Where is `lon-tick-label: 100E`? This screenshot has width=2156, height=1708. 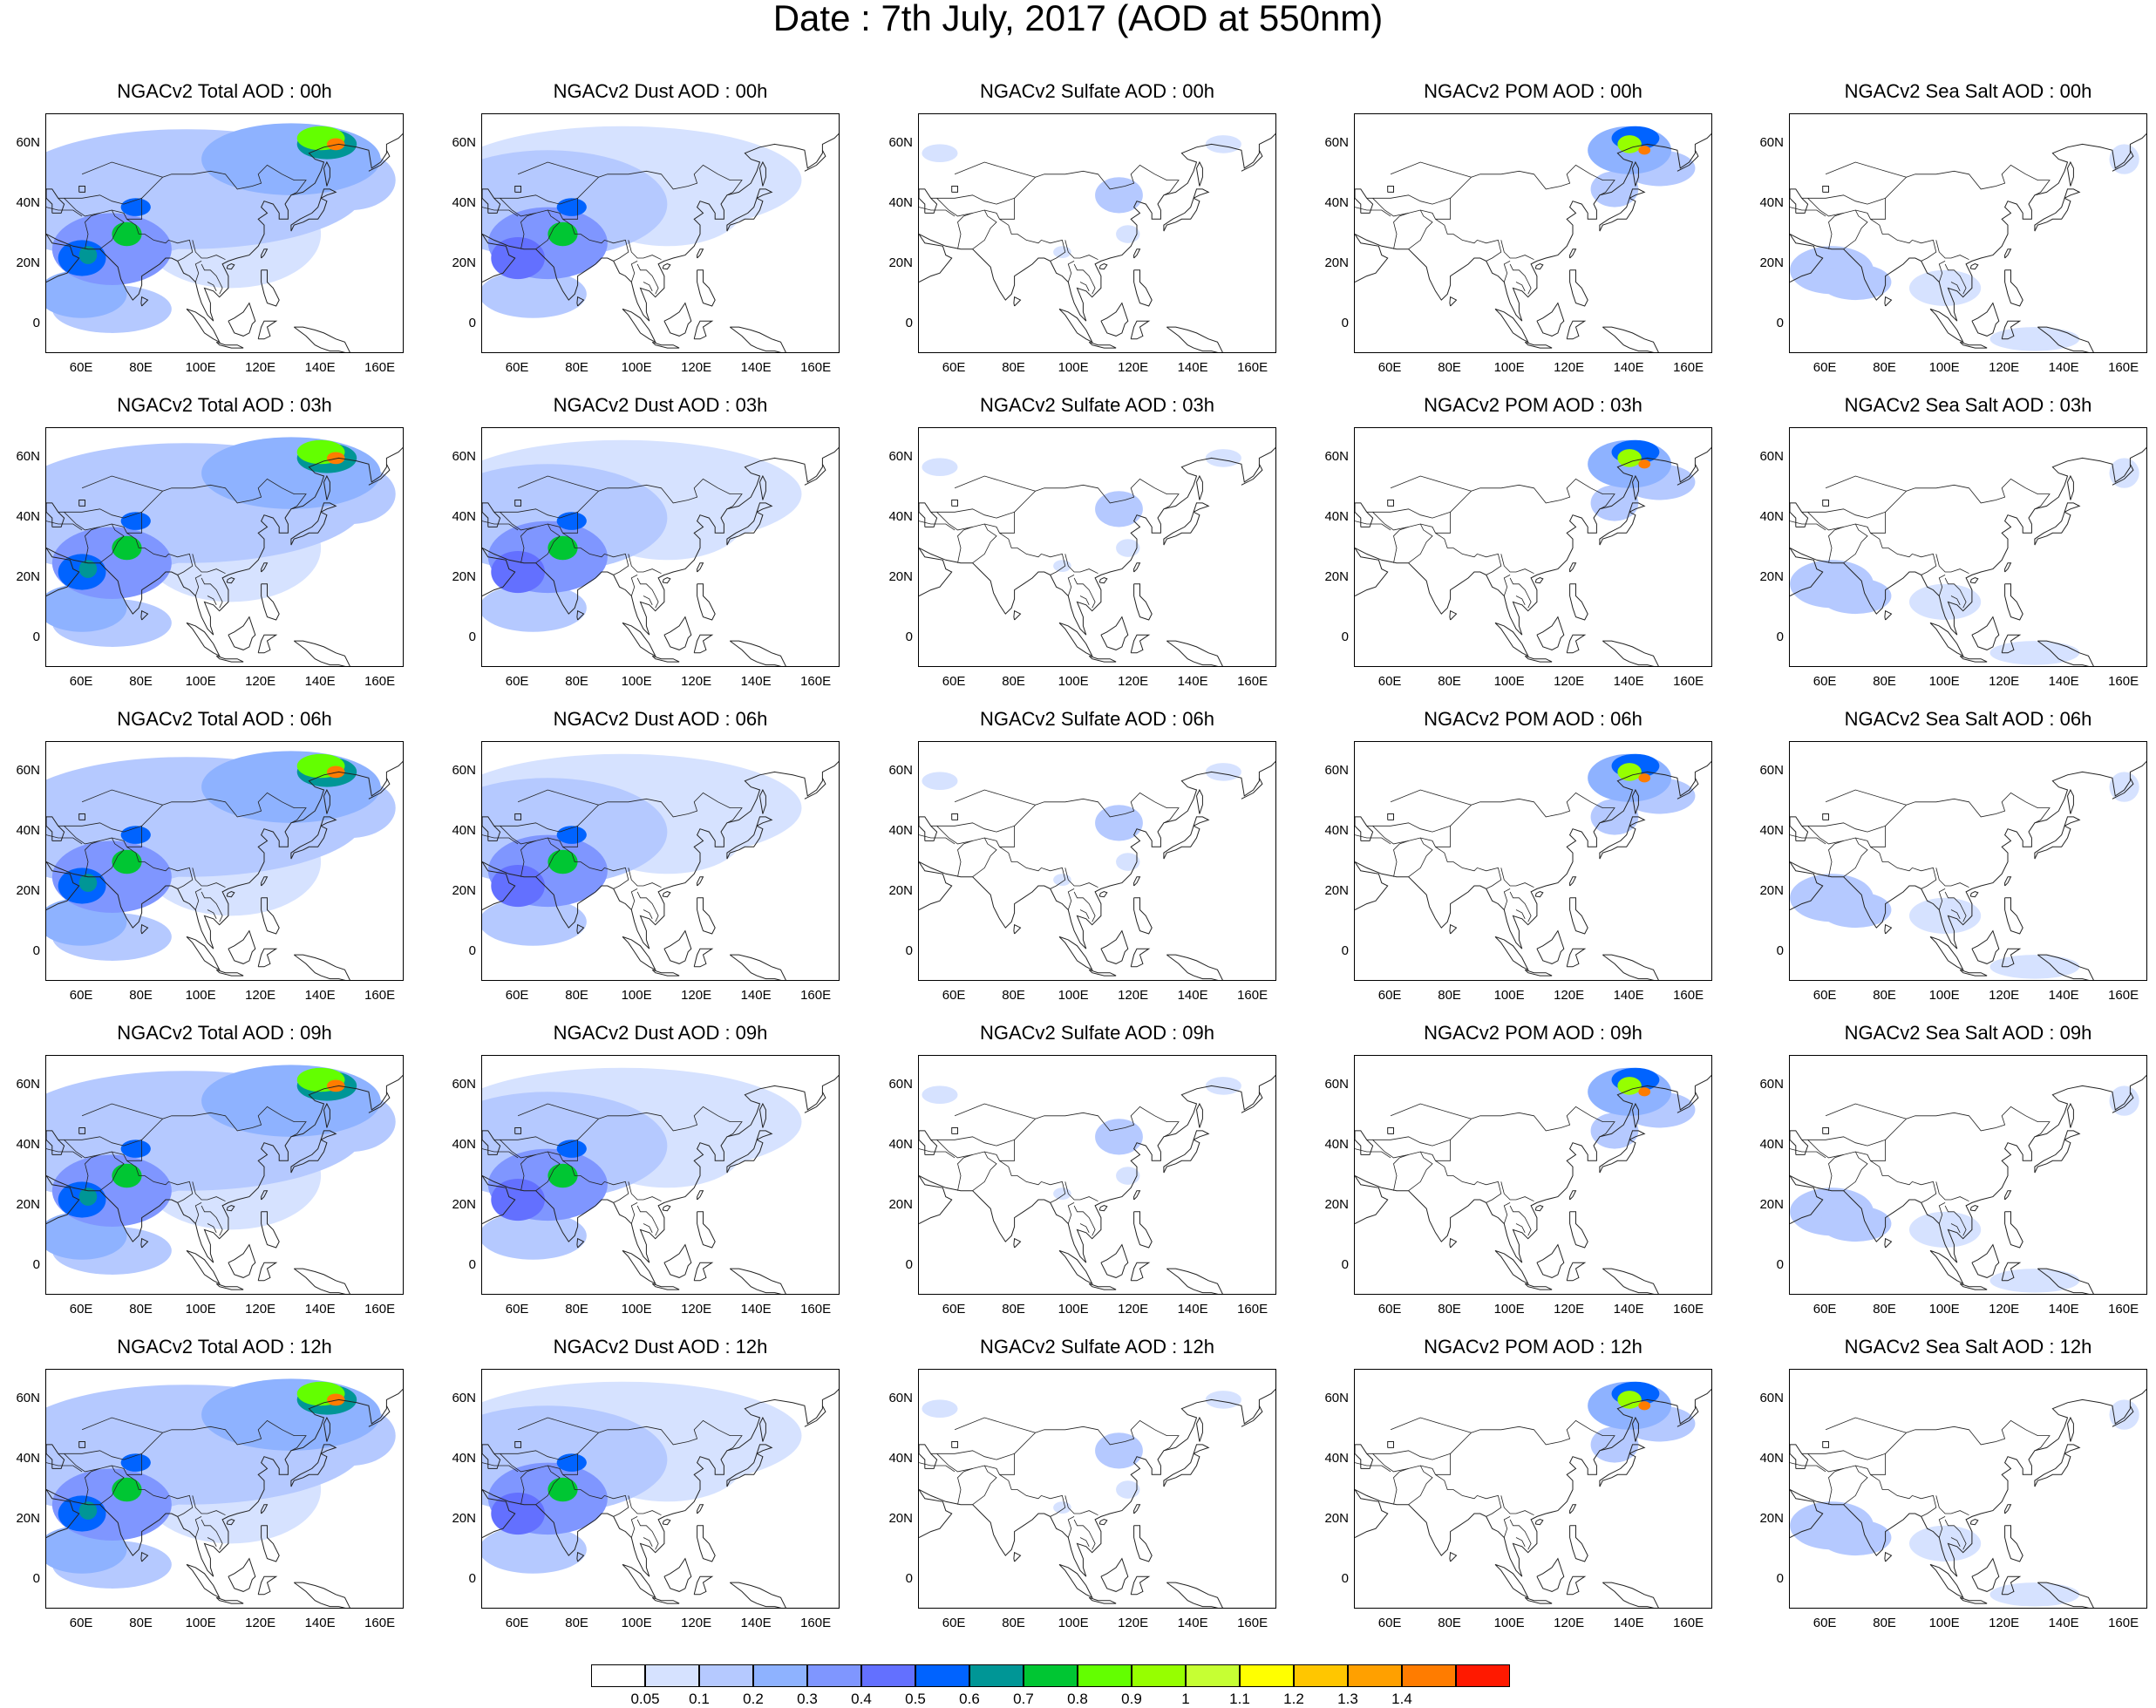
lon-tick-label: 100E is located at coordinates (1944, 1623).